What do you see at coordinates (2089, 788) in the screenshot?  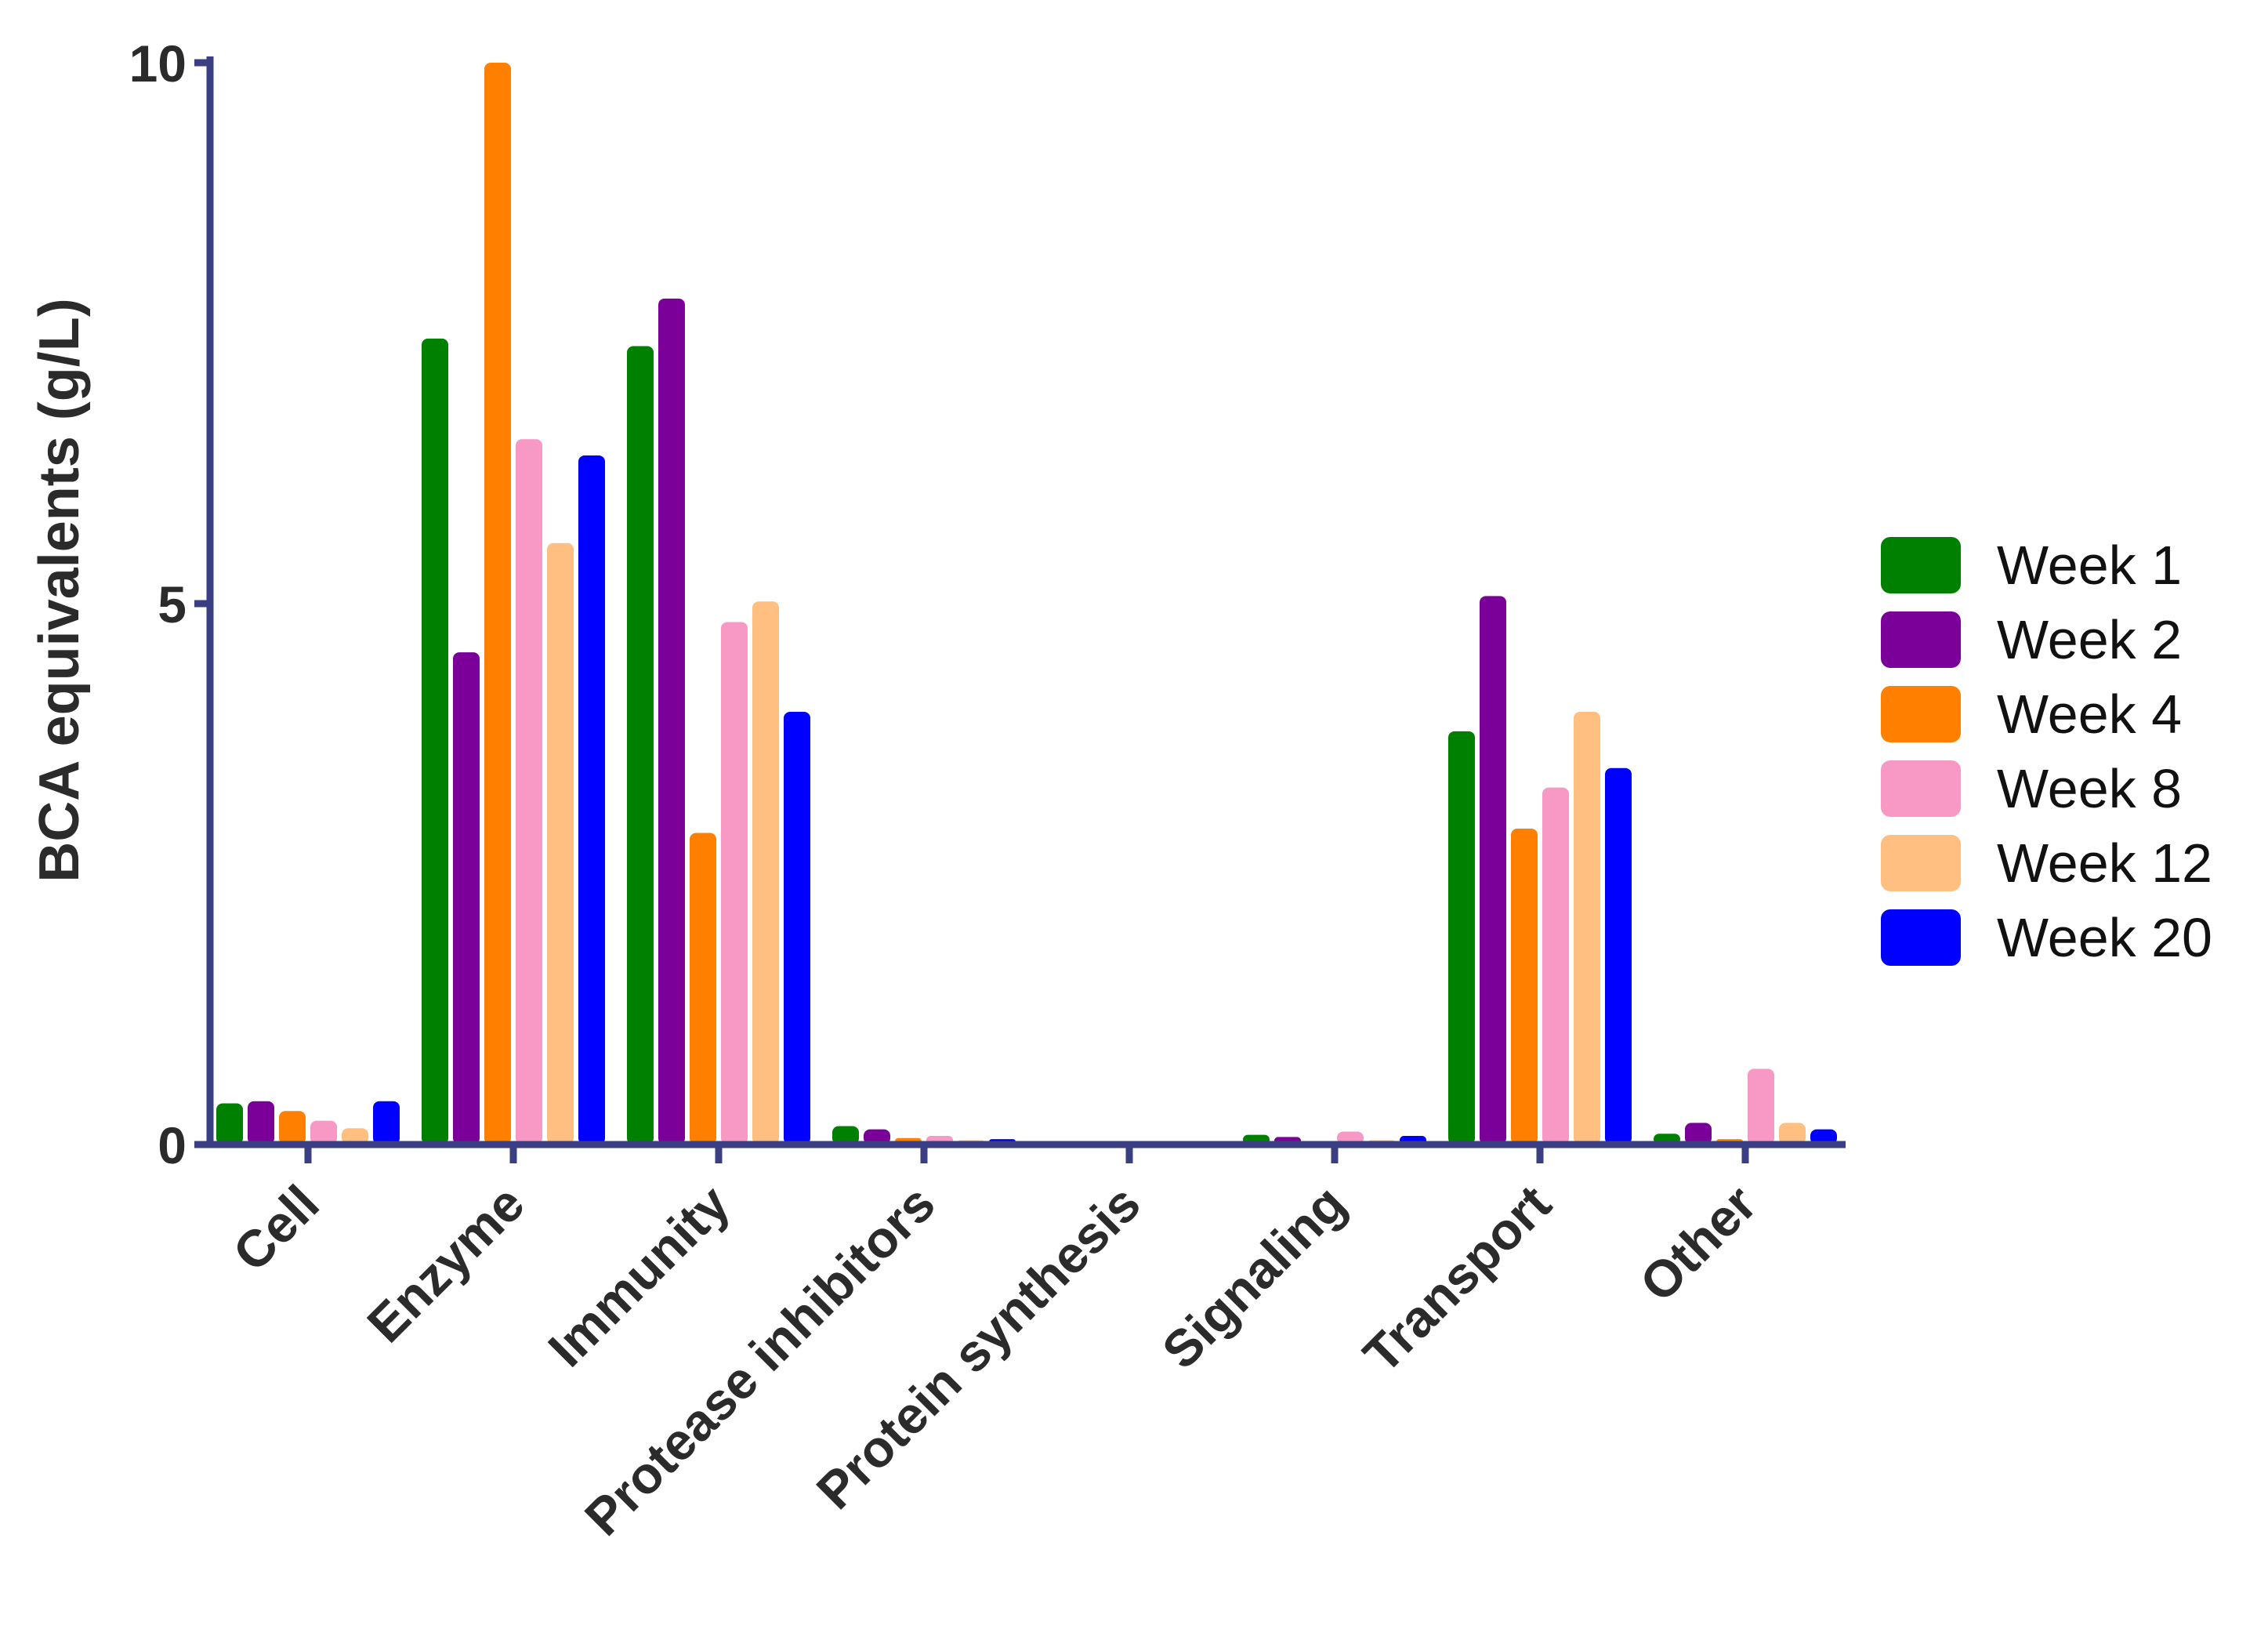 I see `legend-label-week-8: Week 8` at bounding box center [2089, 788].